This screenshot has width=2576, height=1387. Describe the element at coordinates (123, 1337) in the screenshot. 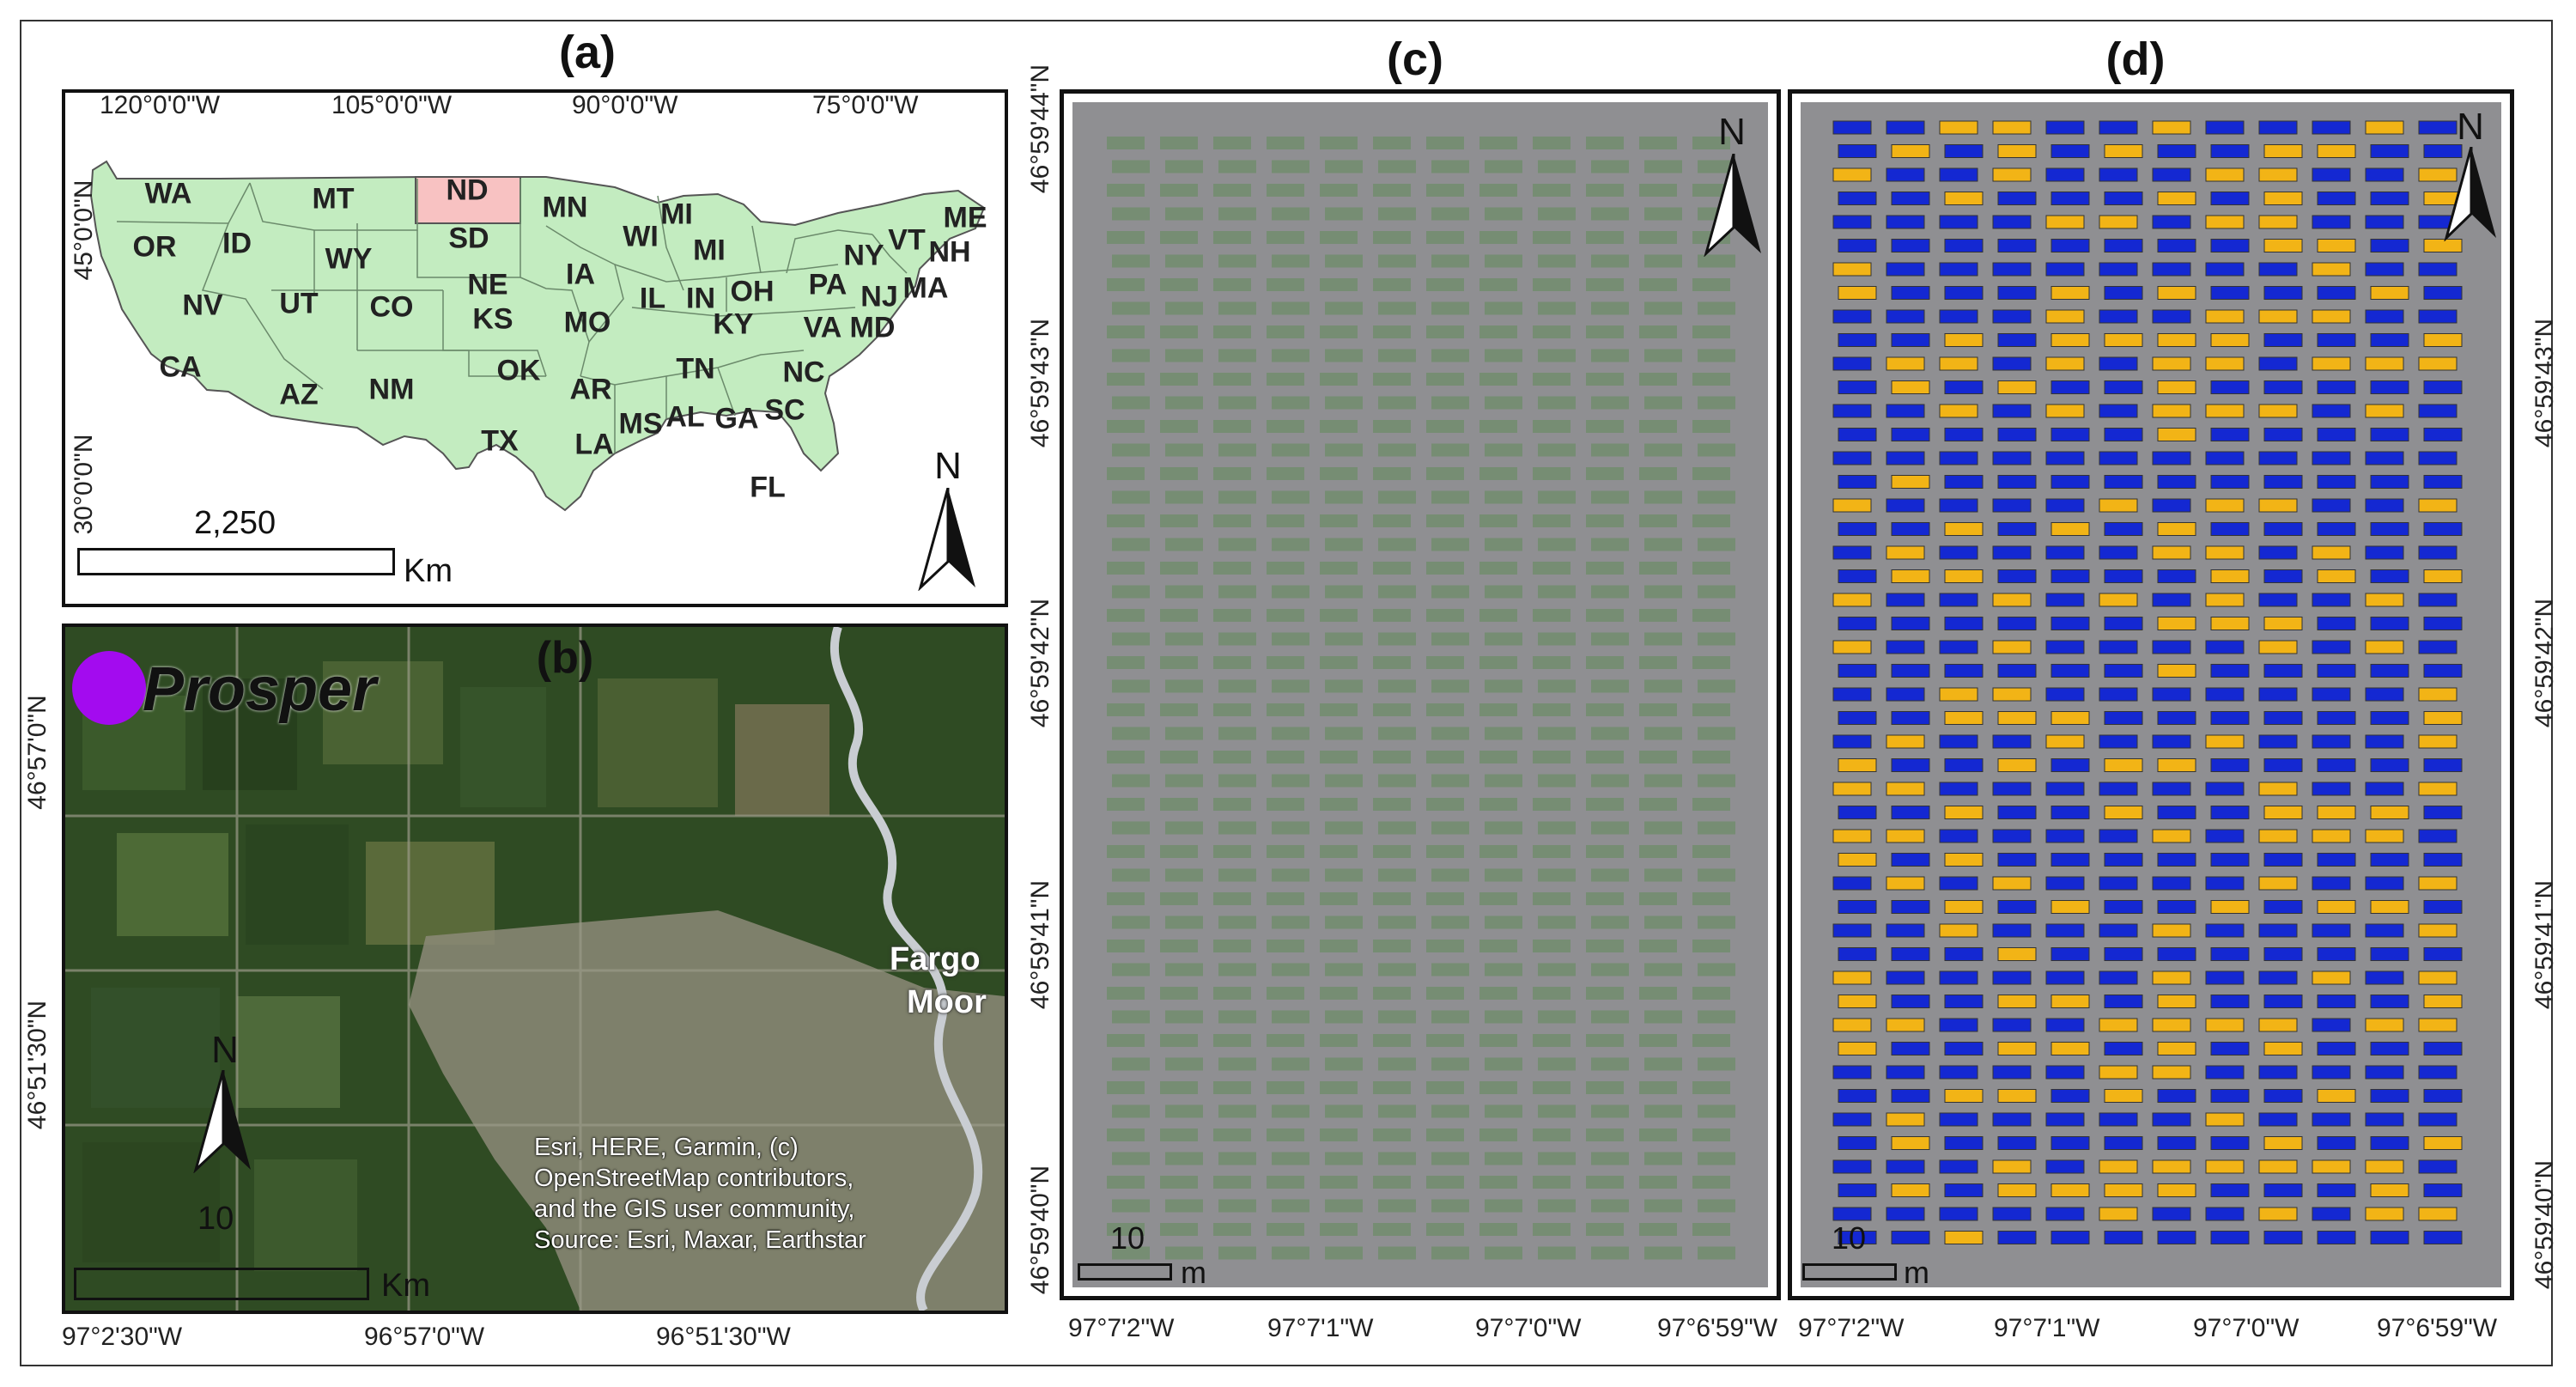

I see `lon-label-b-1: 97°2'30"W` at that location.